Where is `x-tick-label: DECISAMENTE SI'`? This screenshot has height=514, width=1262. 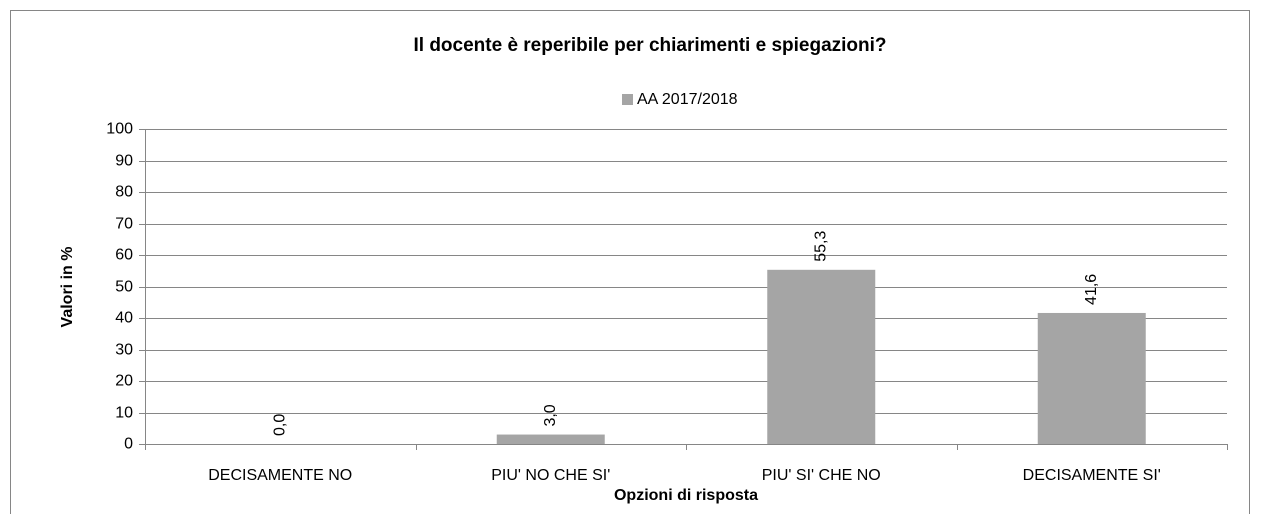
x-tick-label: DECISAMENTE SI' is located at coordinates (1092, 475).